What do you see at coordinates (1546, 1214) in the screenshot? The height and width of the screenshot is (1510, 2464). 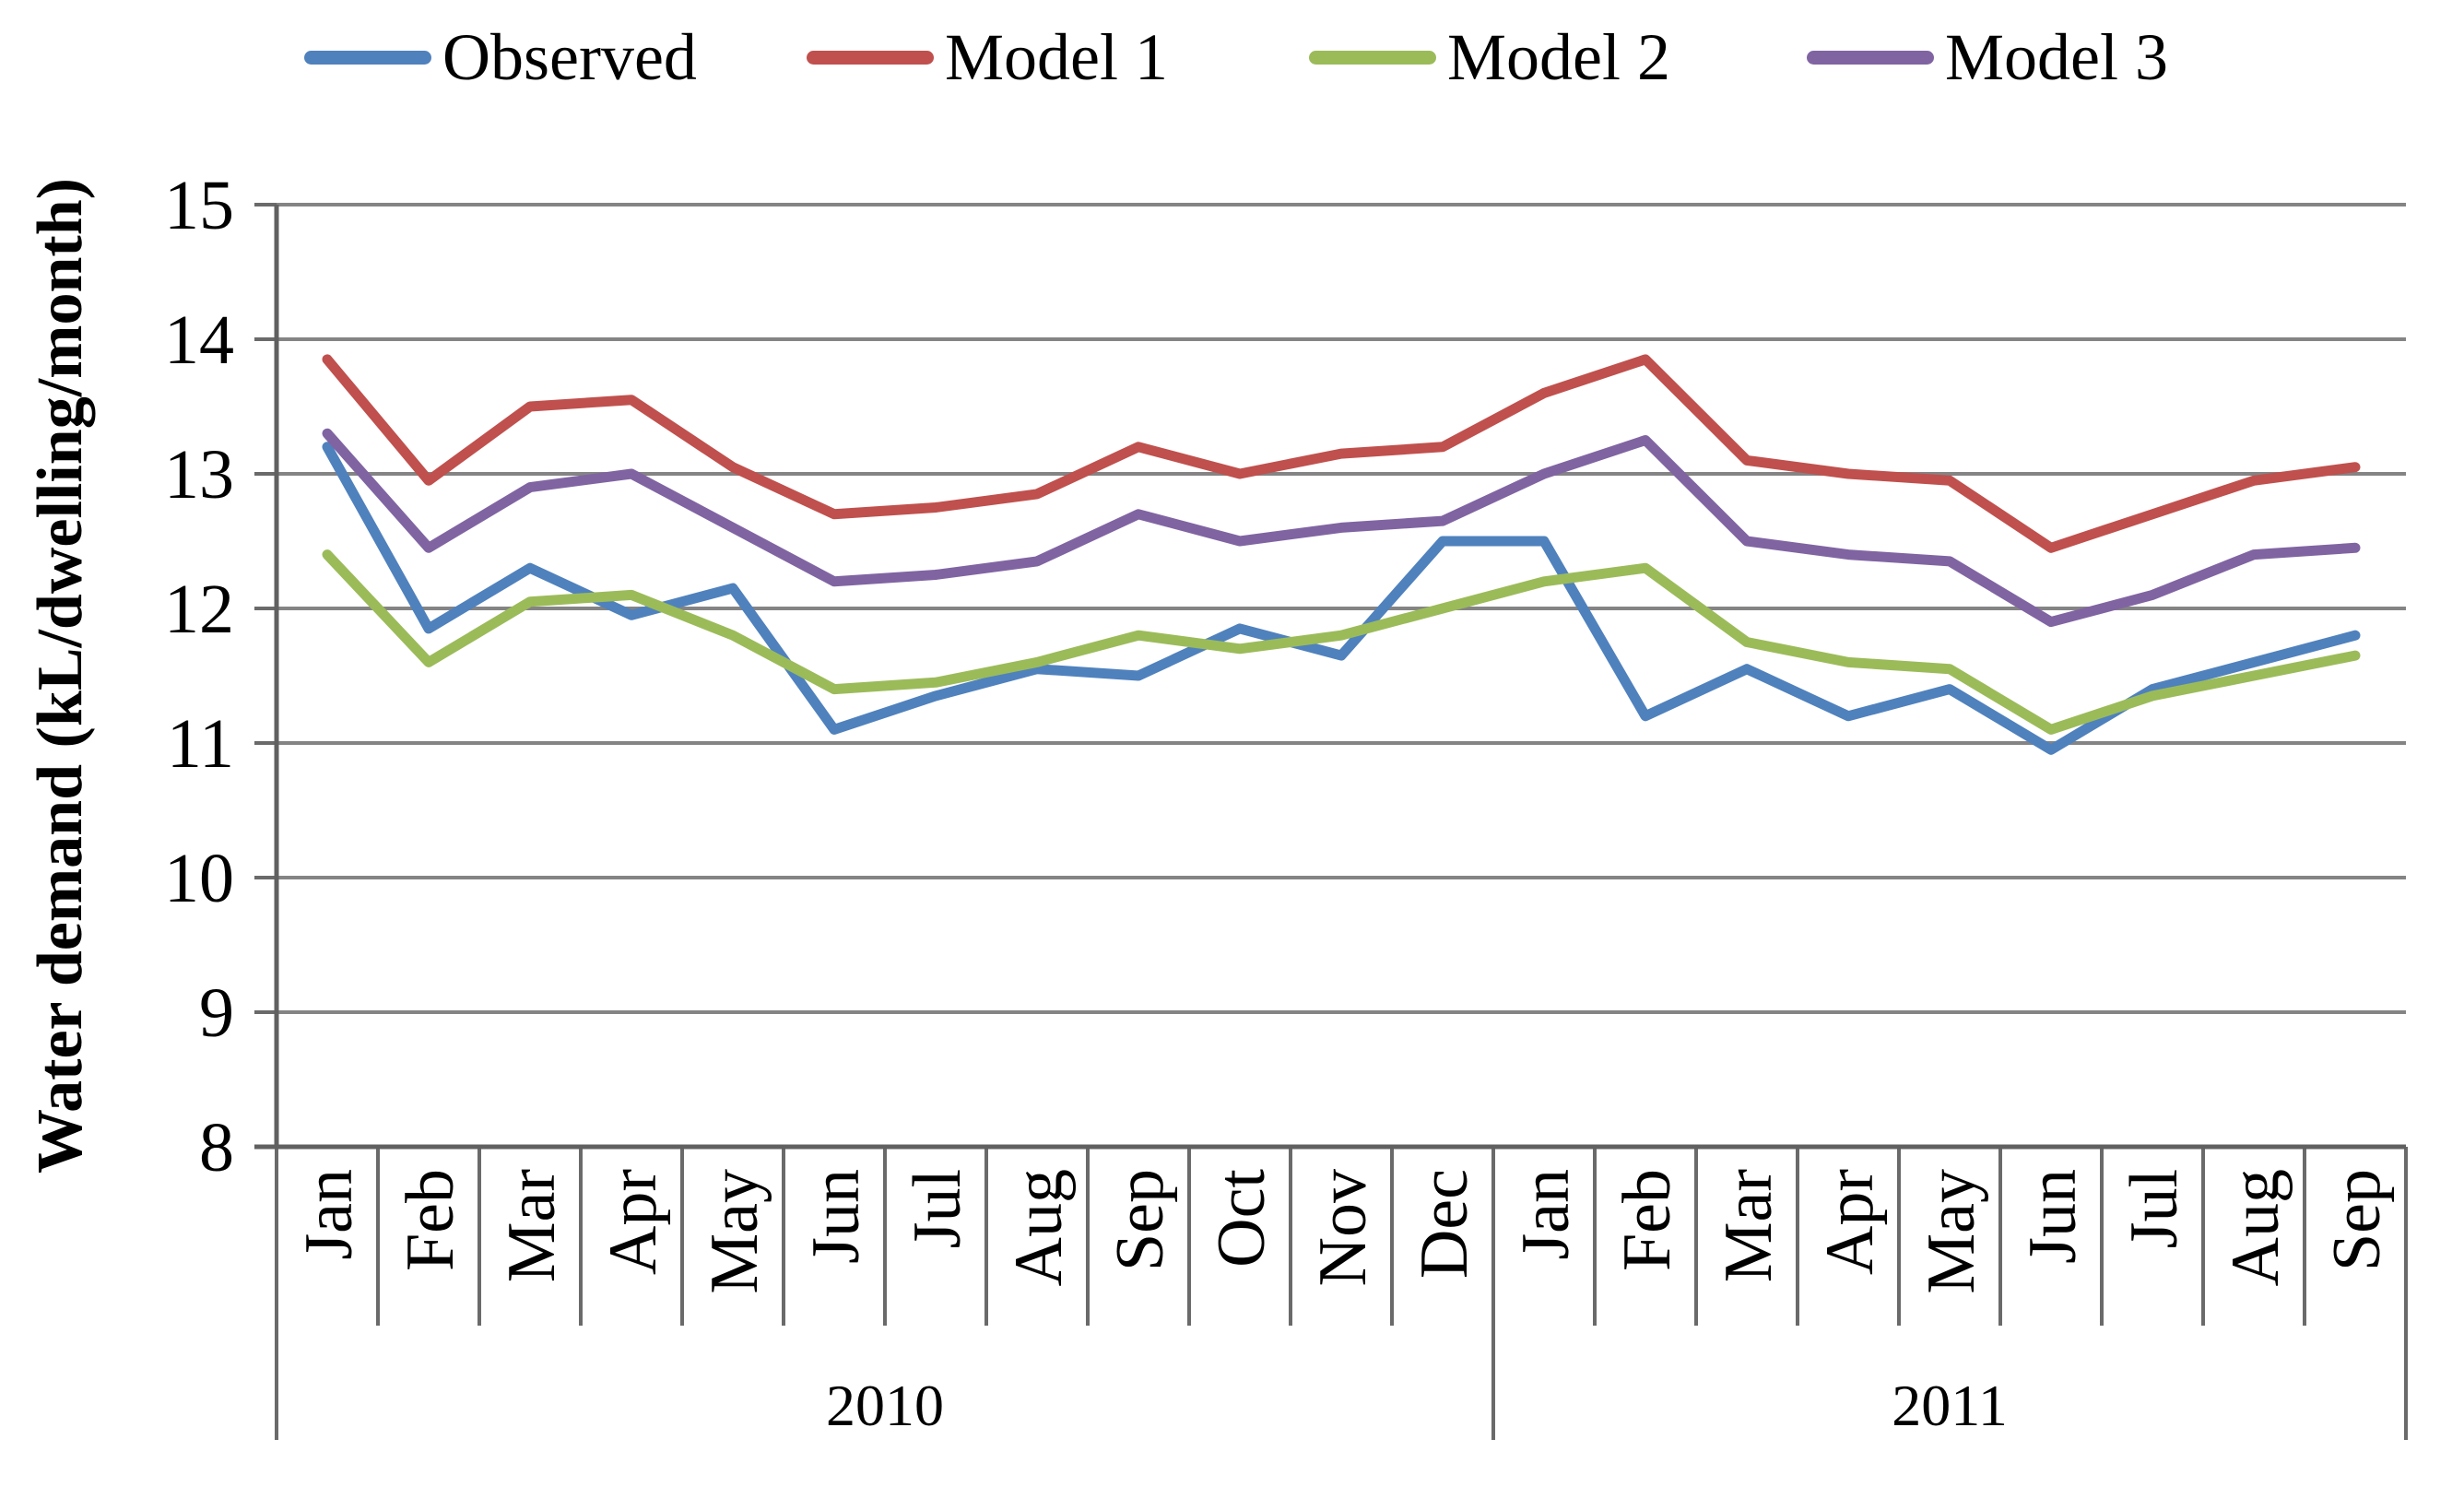 I see `x-tick-label-jan-12: Jan` at bounding box center [1546, 1214].